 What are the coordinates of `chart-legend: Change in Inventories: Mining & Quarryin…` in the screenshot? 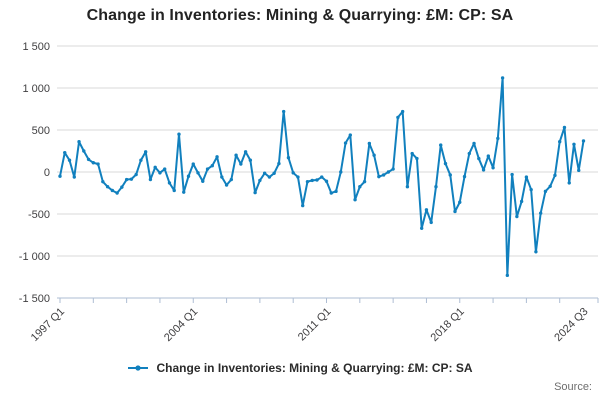 It's located at (300, 368).